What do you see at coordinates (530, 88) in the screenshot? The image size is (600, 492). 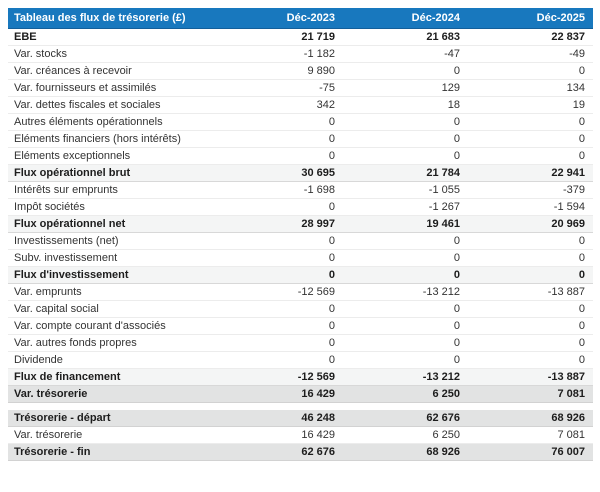 I see `row-value: 134` at bounding box center [530, 88].